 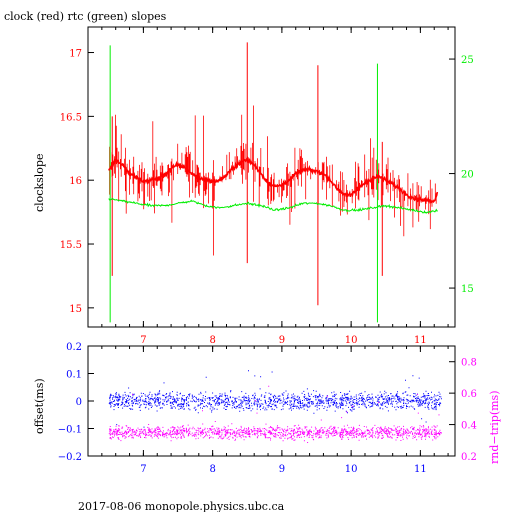 I want to click on offset-series, so click(x=275, y=400).